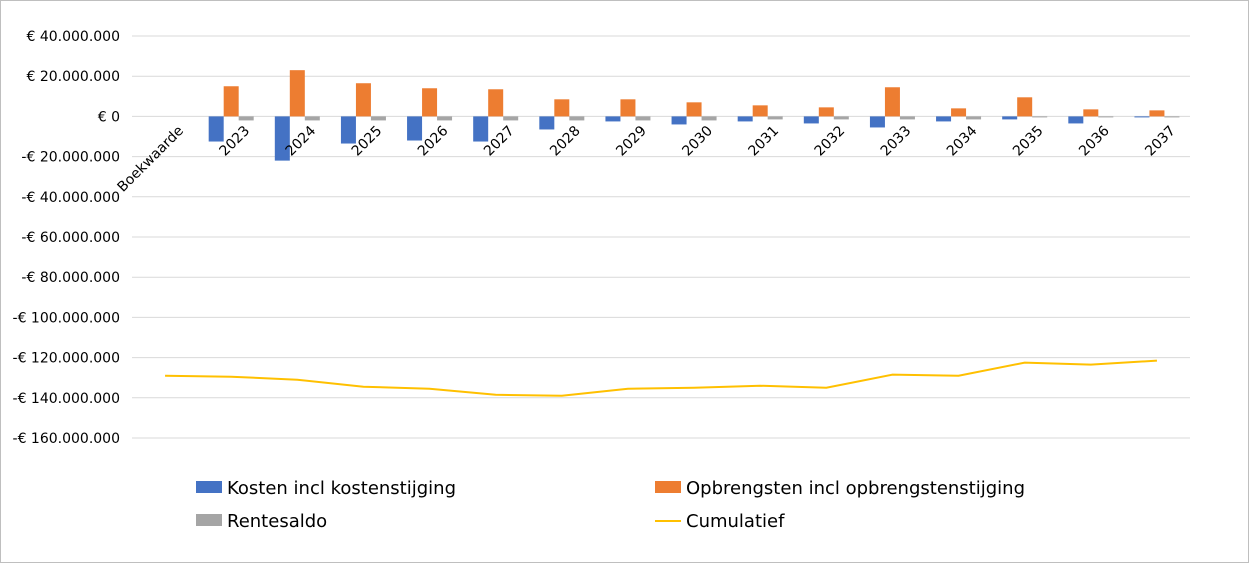 The height and width of the screenshot is (563, 1249). Describe the element at coordinates (70, 198) in the screenshot. I see `y-tick-label: -€ 40.000.000` at that location.